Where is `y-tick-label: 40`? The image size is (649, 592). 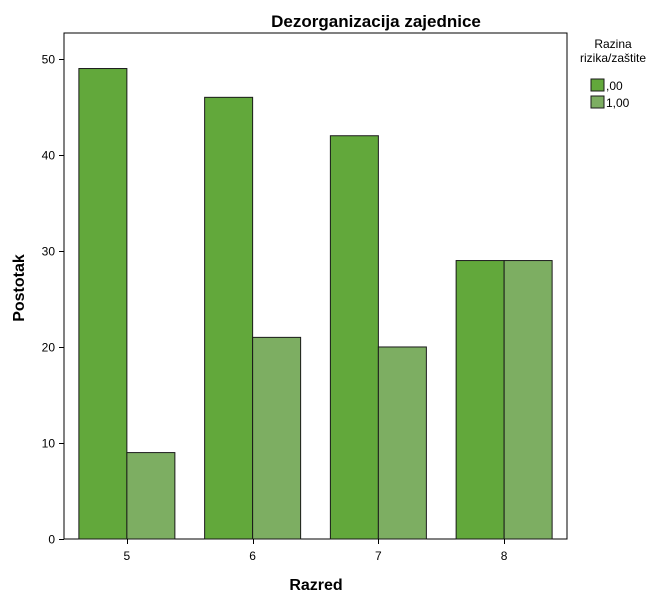
y-tick-label: 40 is located at coordinates (49, 156).